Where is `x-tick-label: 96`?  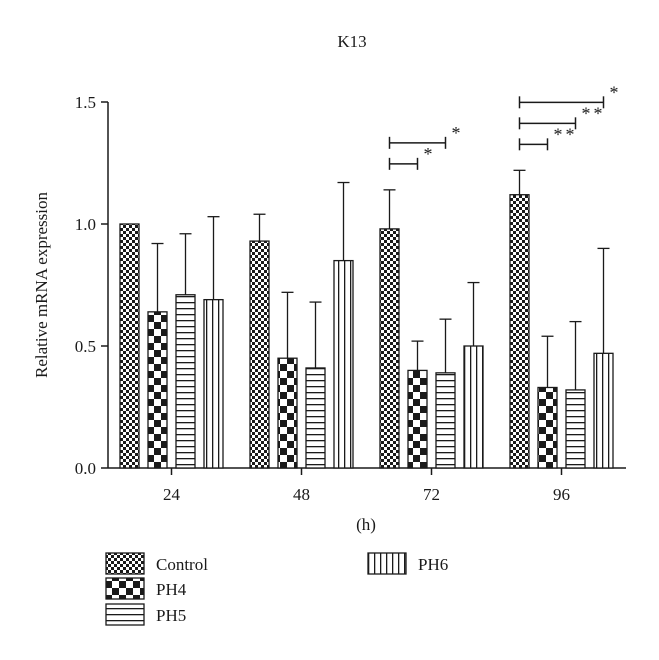 x-tick-label: 96 is located at coordinates (561, 494).